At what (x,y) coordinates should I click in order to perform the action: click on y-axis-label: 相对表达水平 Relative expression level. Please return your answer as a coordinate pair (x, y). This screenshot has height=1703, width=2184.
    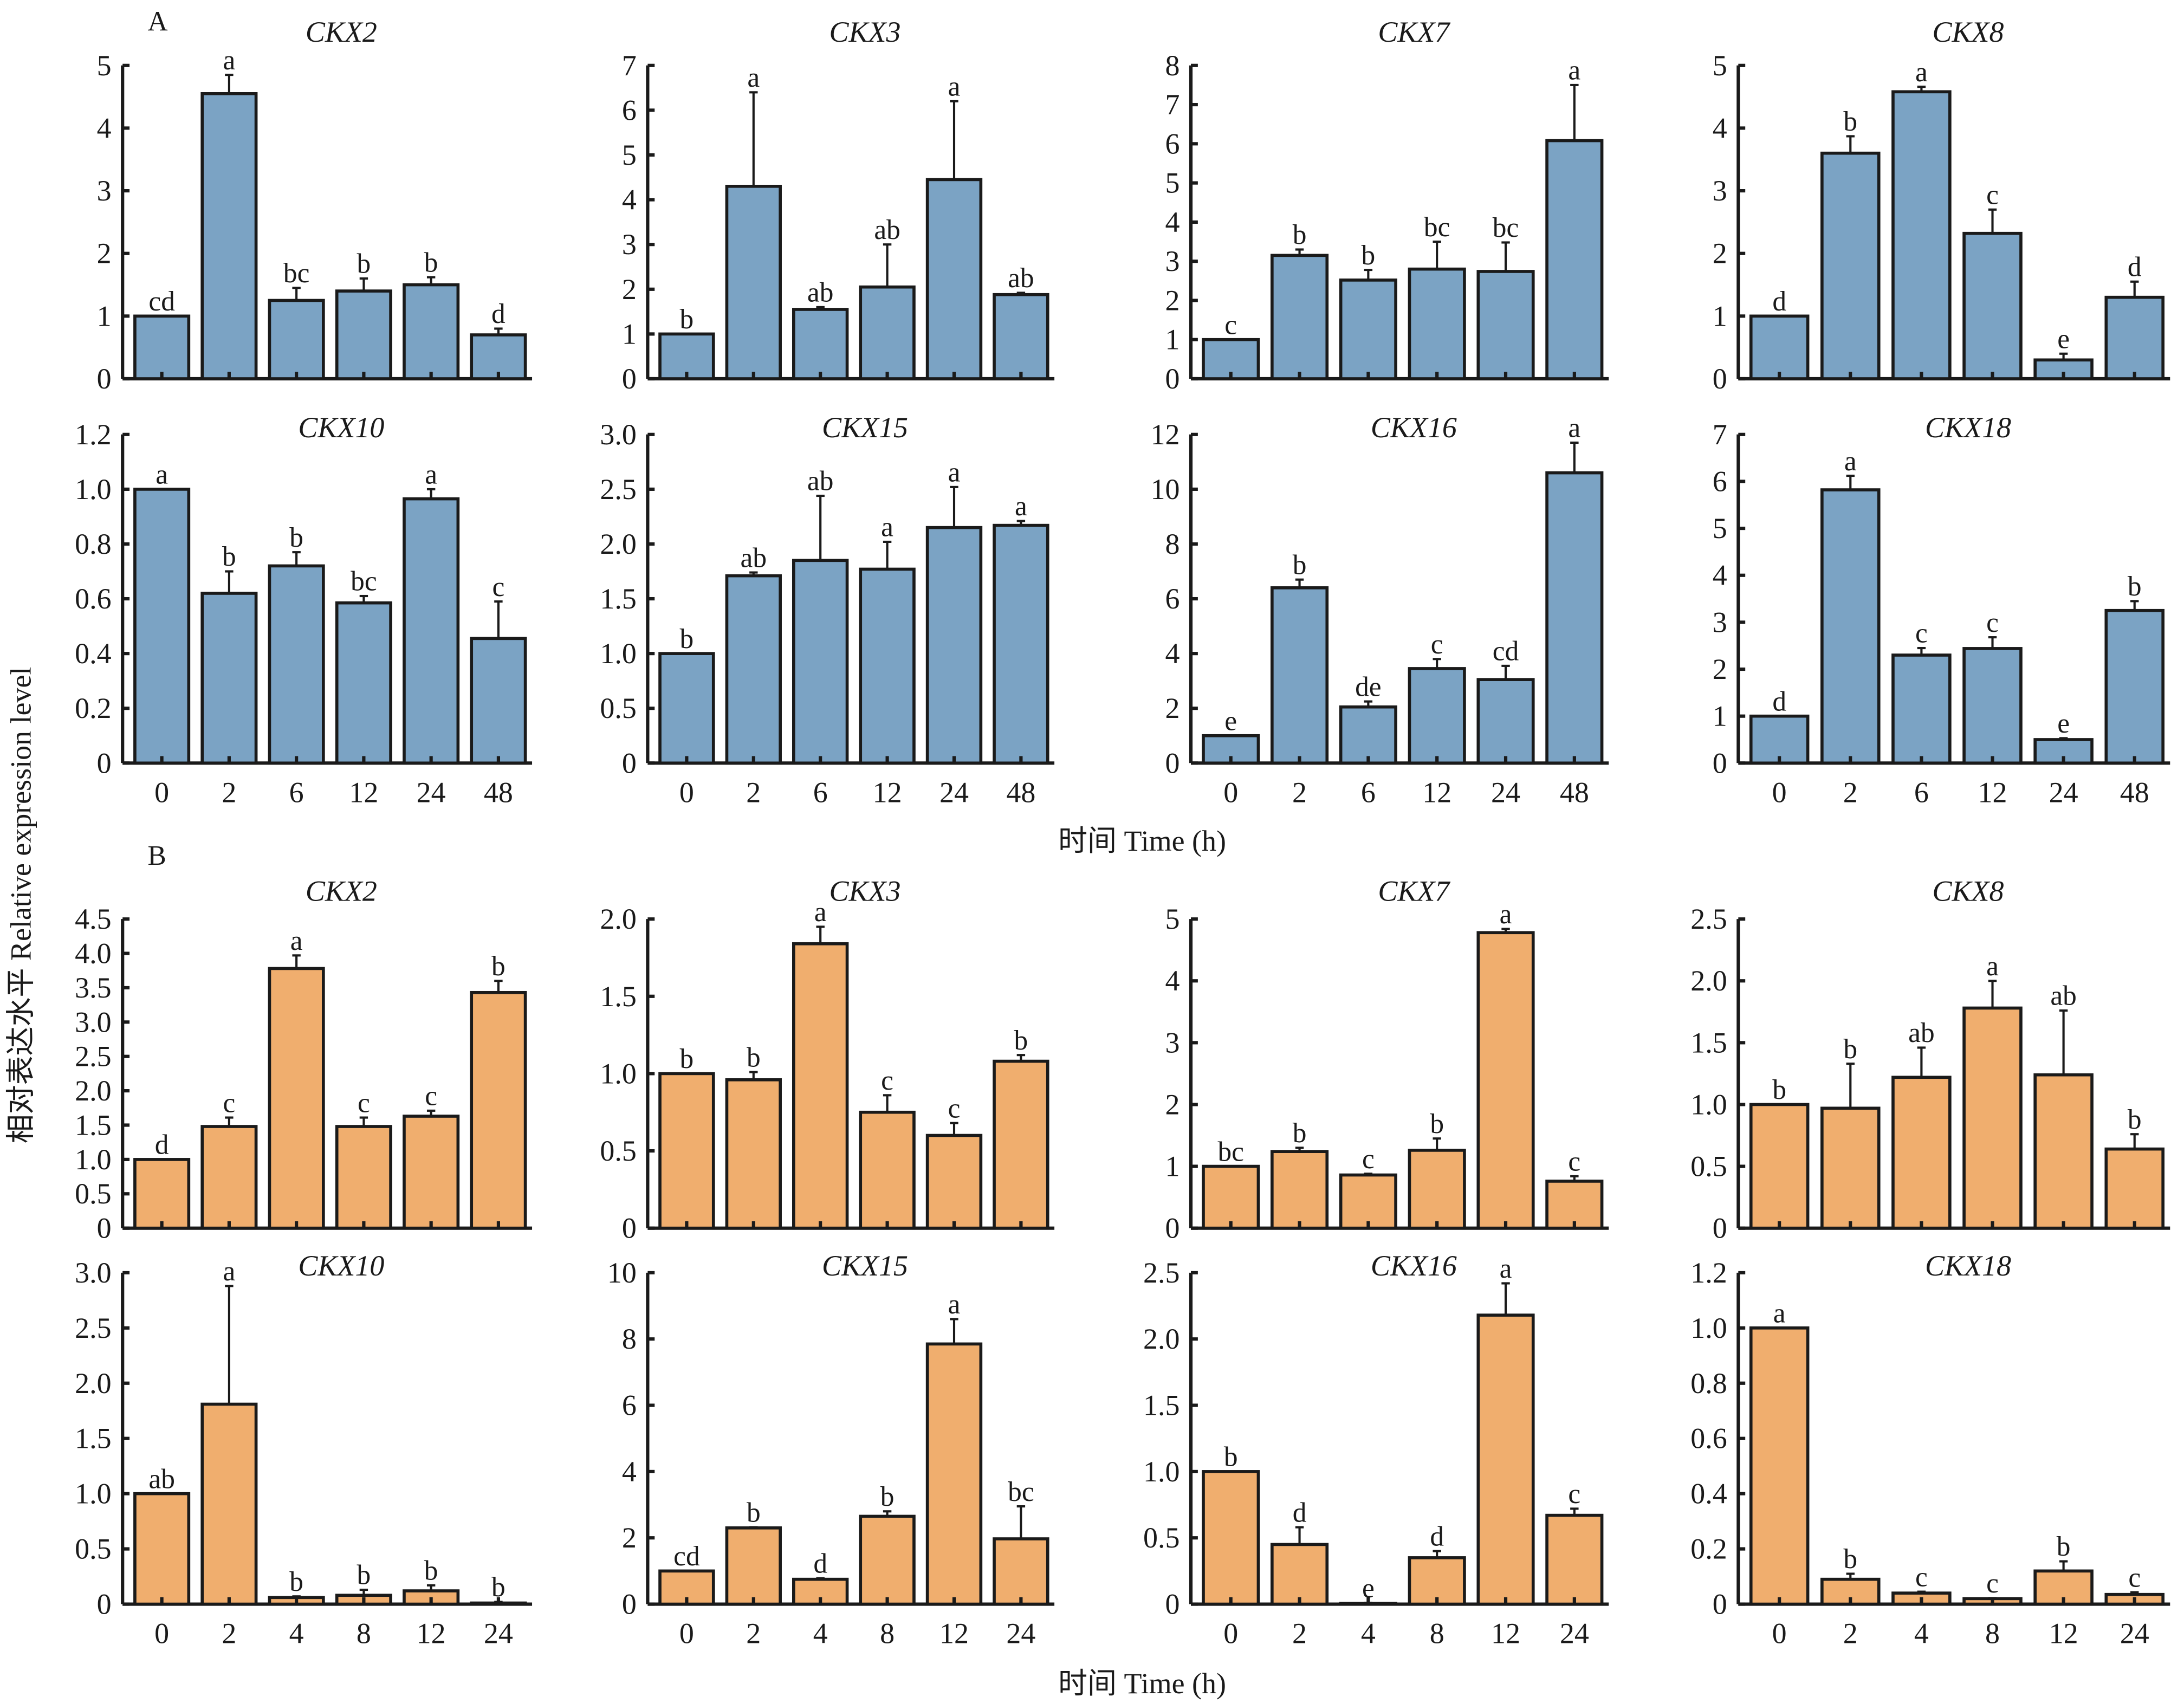
    Looking at the image, I should click on (21, 905).